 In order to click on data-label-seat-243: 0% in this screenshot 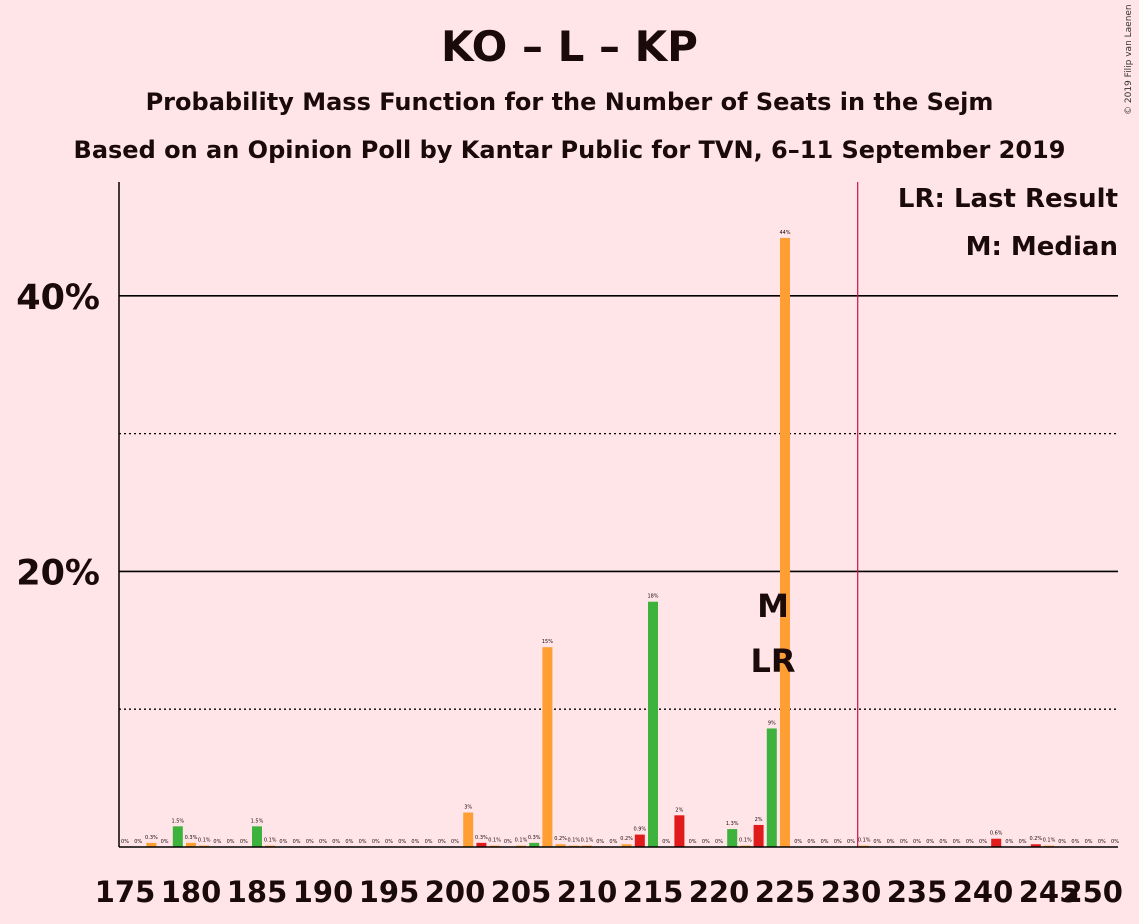, I will do `click(1023, 842)`.